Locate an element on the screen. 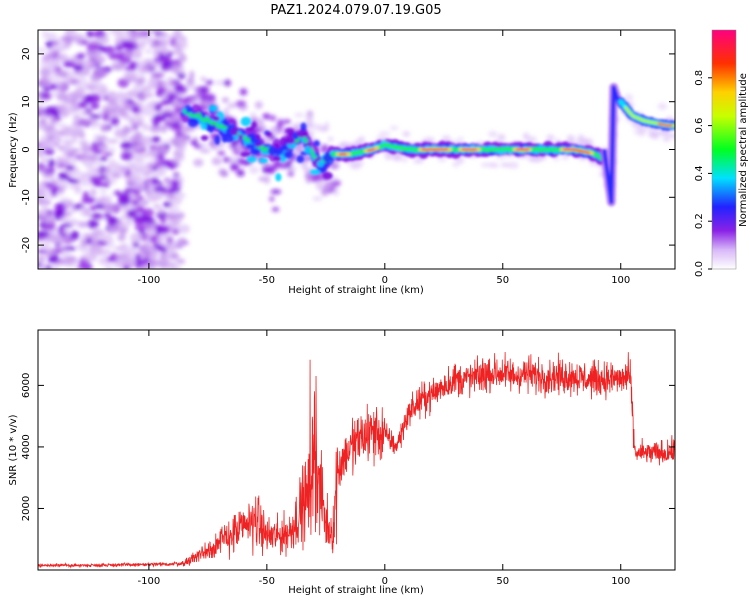 This screenshot has width=750, height=600. spectrogram-ytick-label: 20 is located at coordinates (26, 54).